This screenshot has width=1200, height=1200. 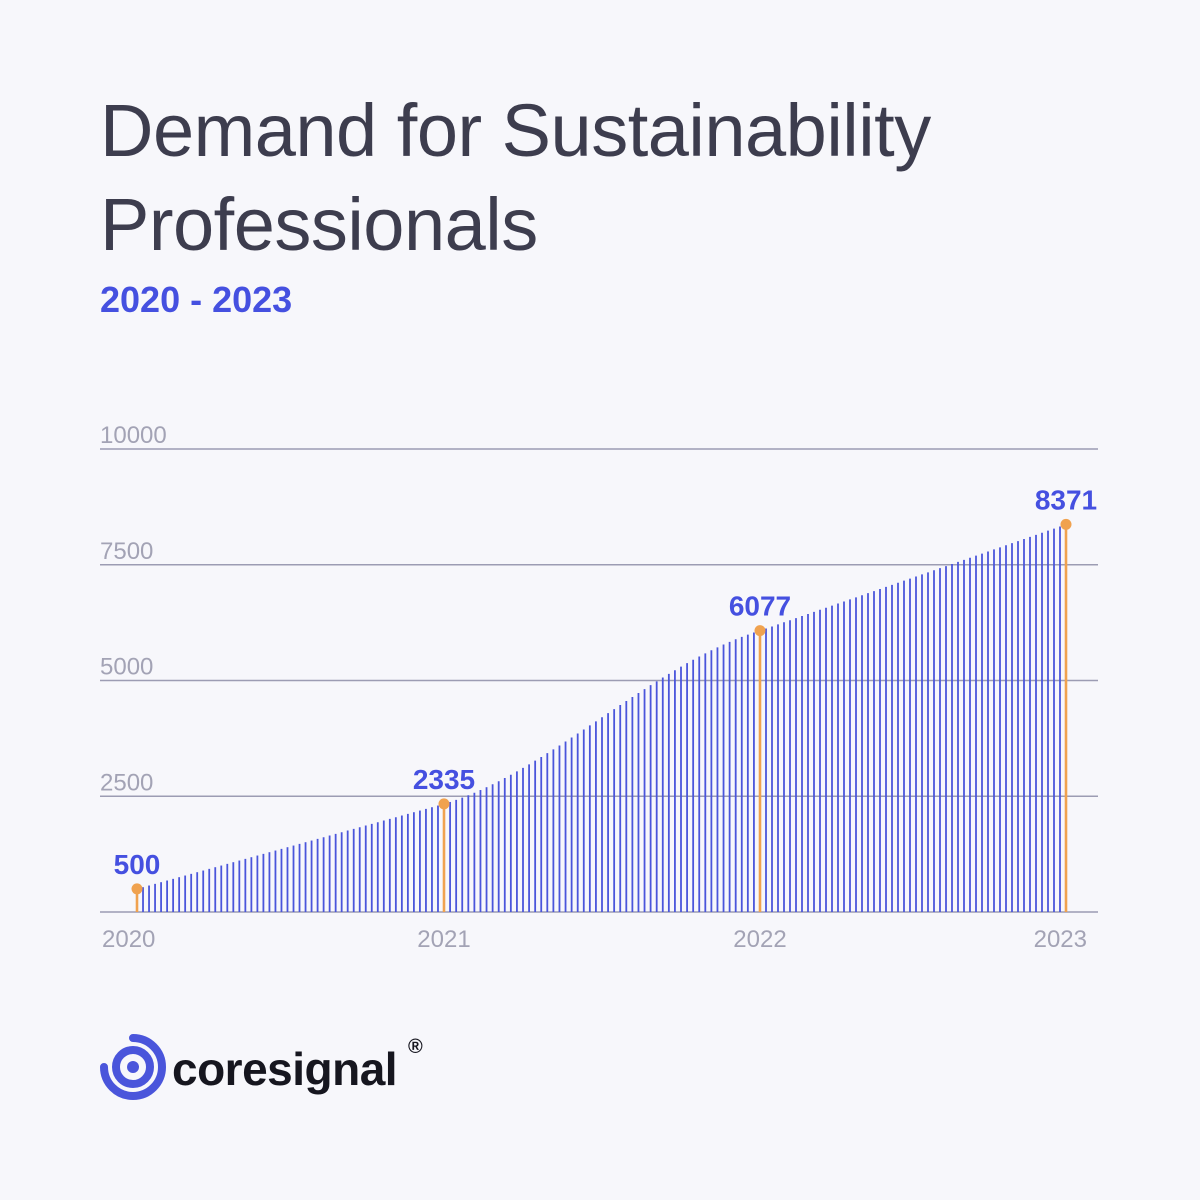 What do you see at coordinates (415, 1047) in the screenshot?
I see `registered-mark: ®` at bounding box center [415, 1047].